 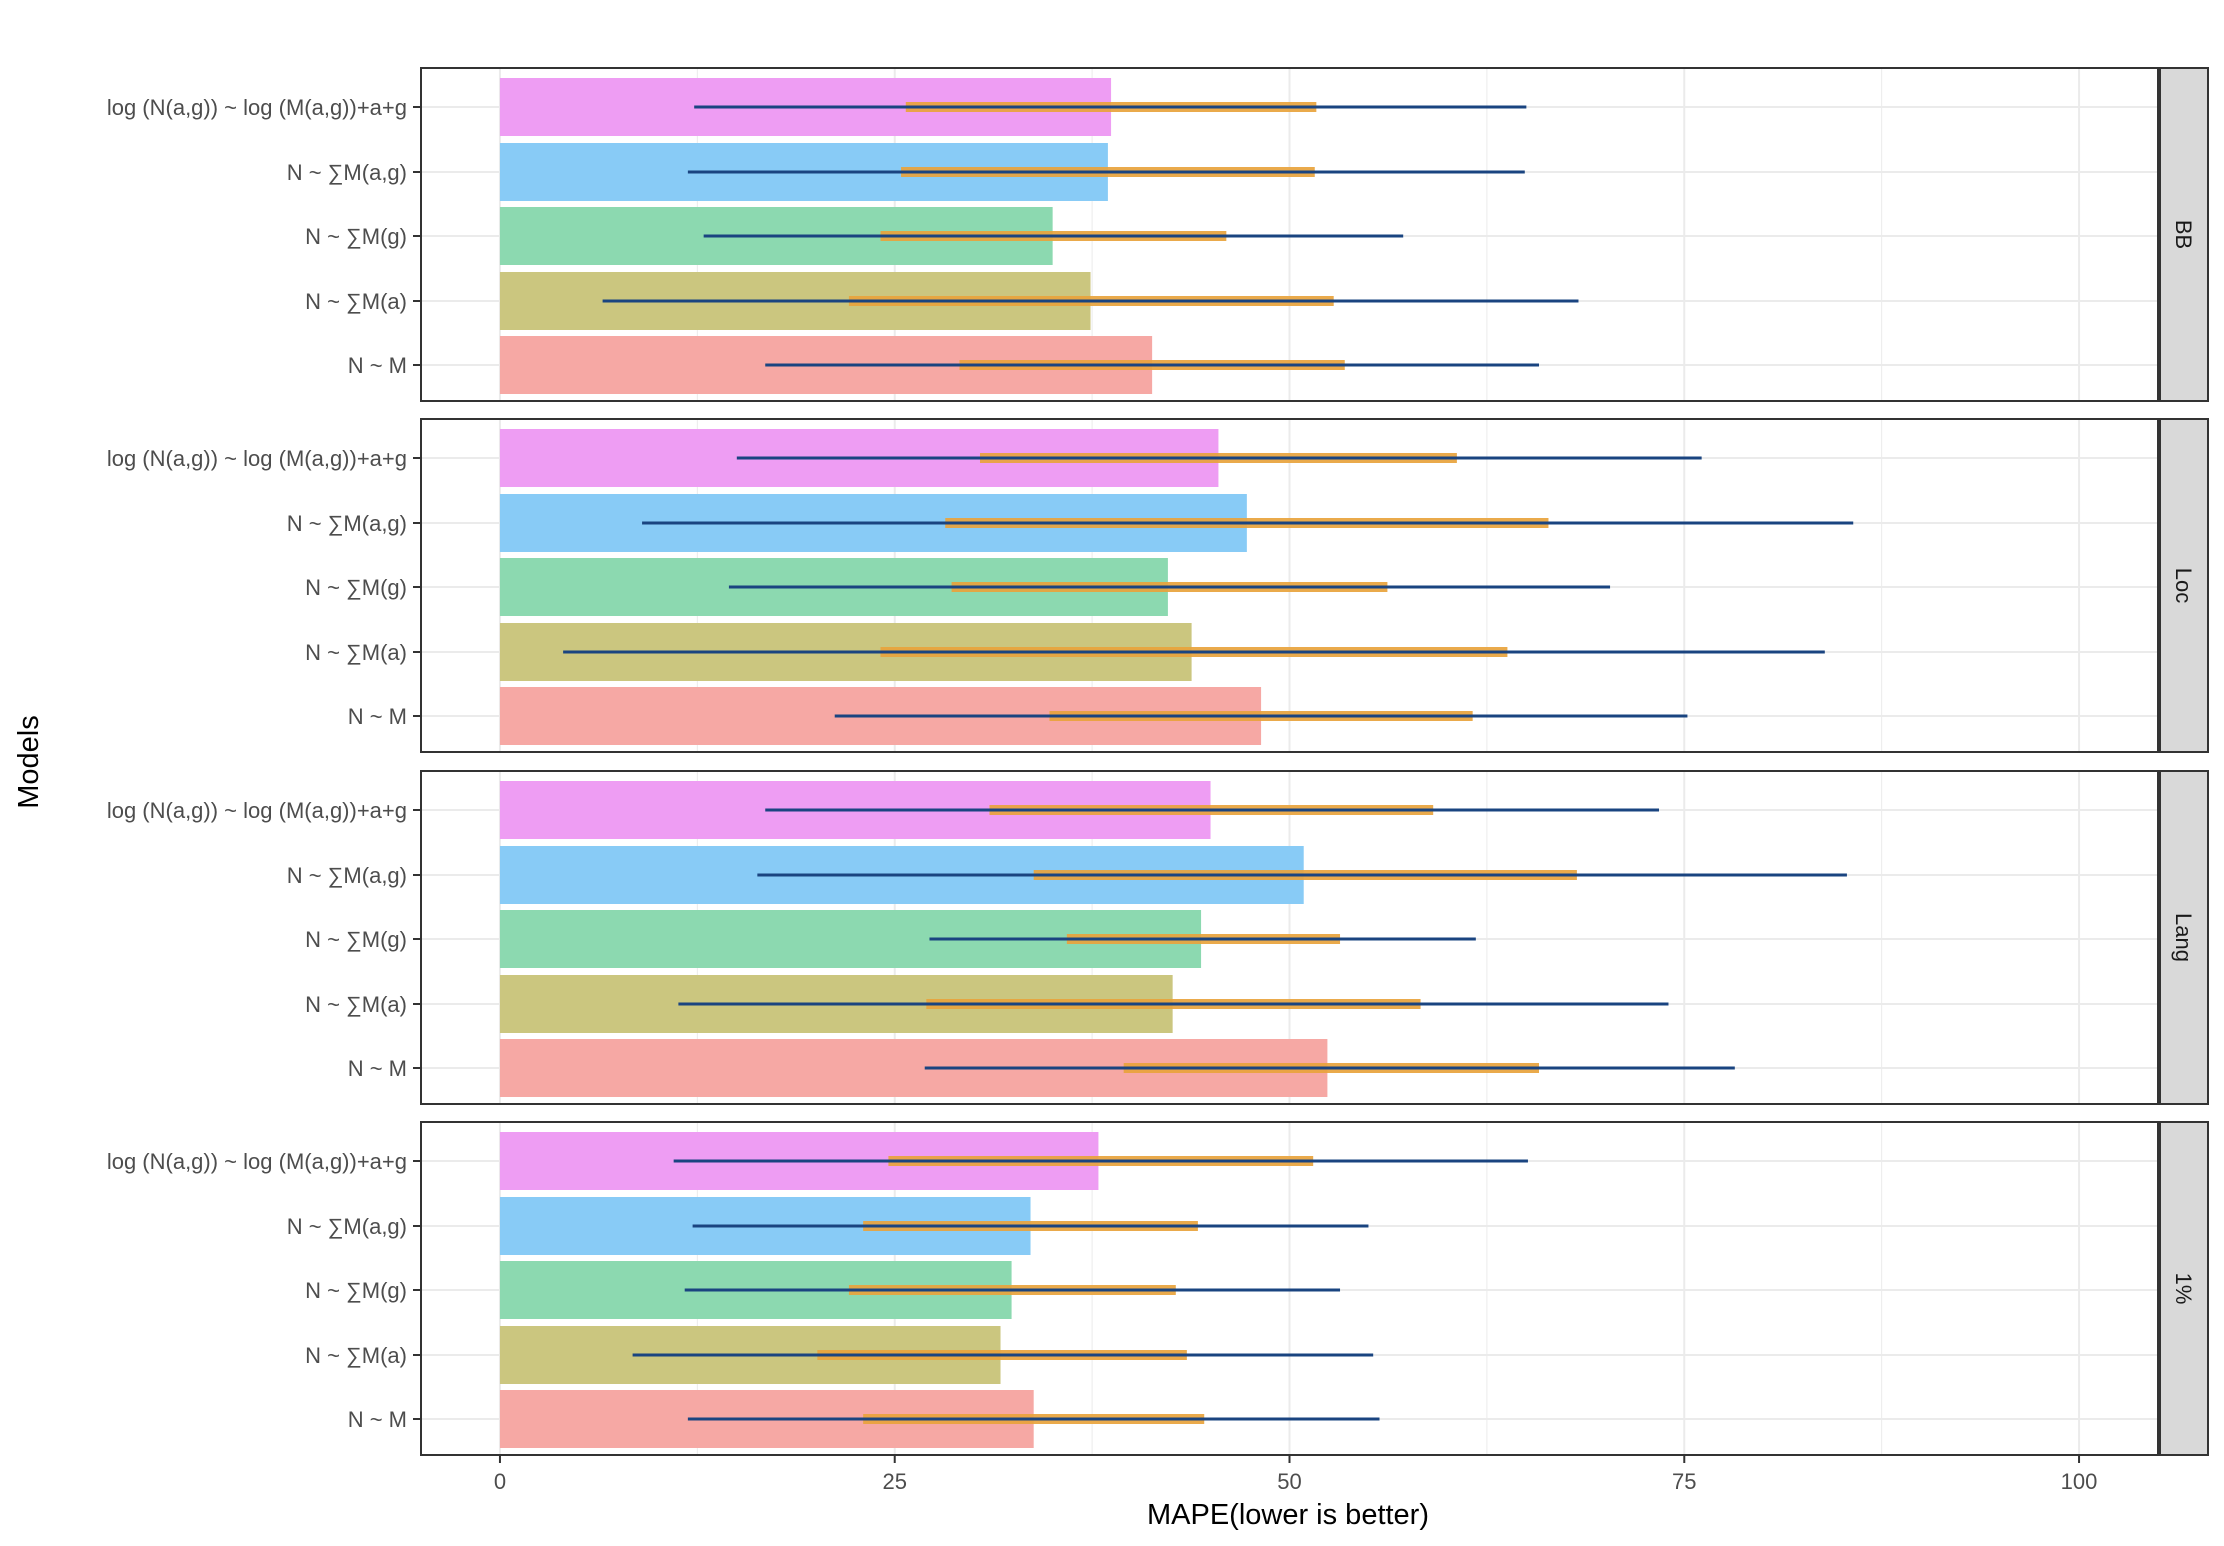 I want to click on thin-range-lang-n-m-g, so click(x=1202, y=939).